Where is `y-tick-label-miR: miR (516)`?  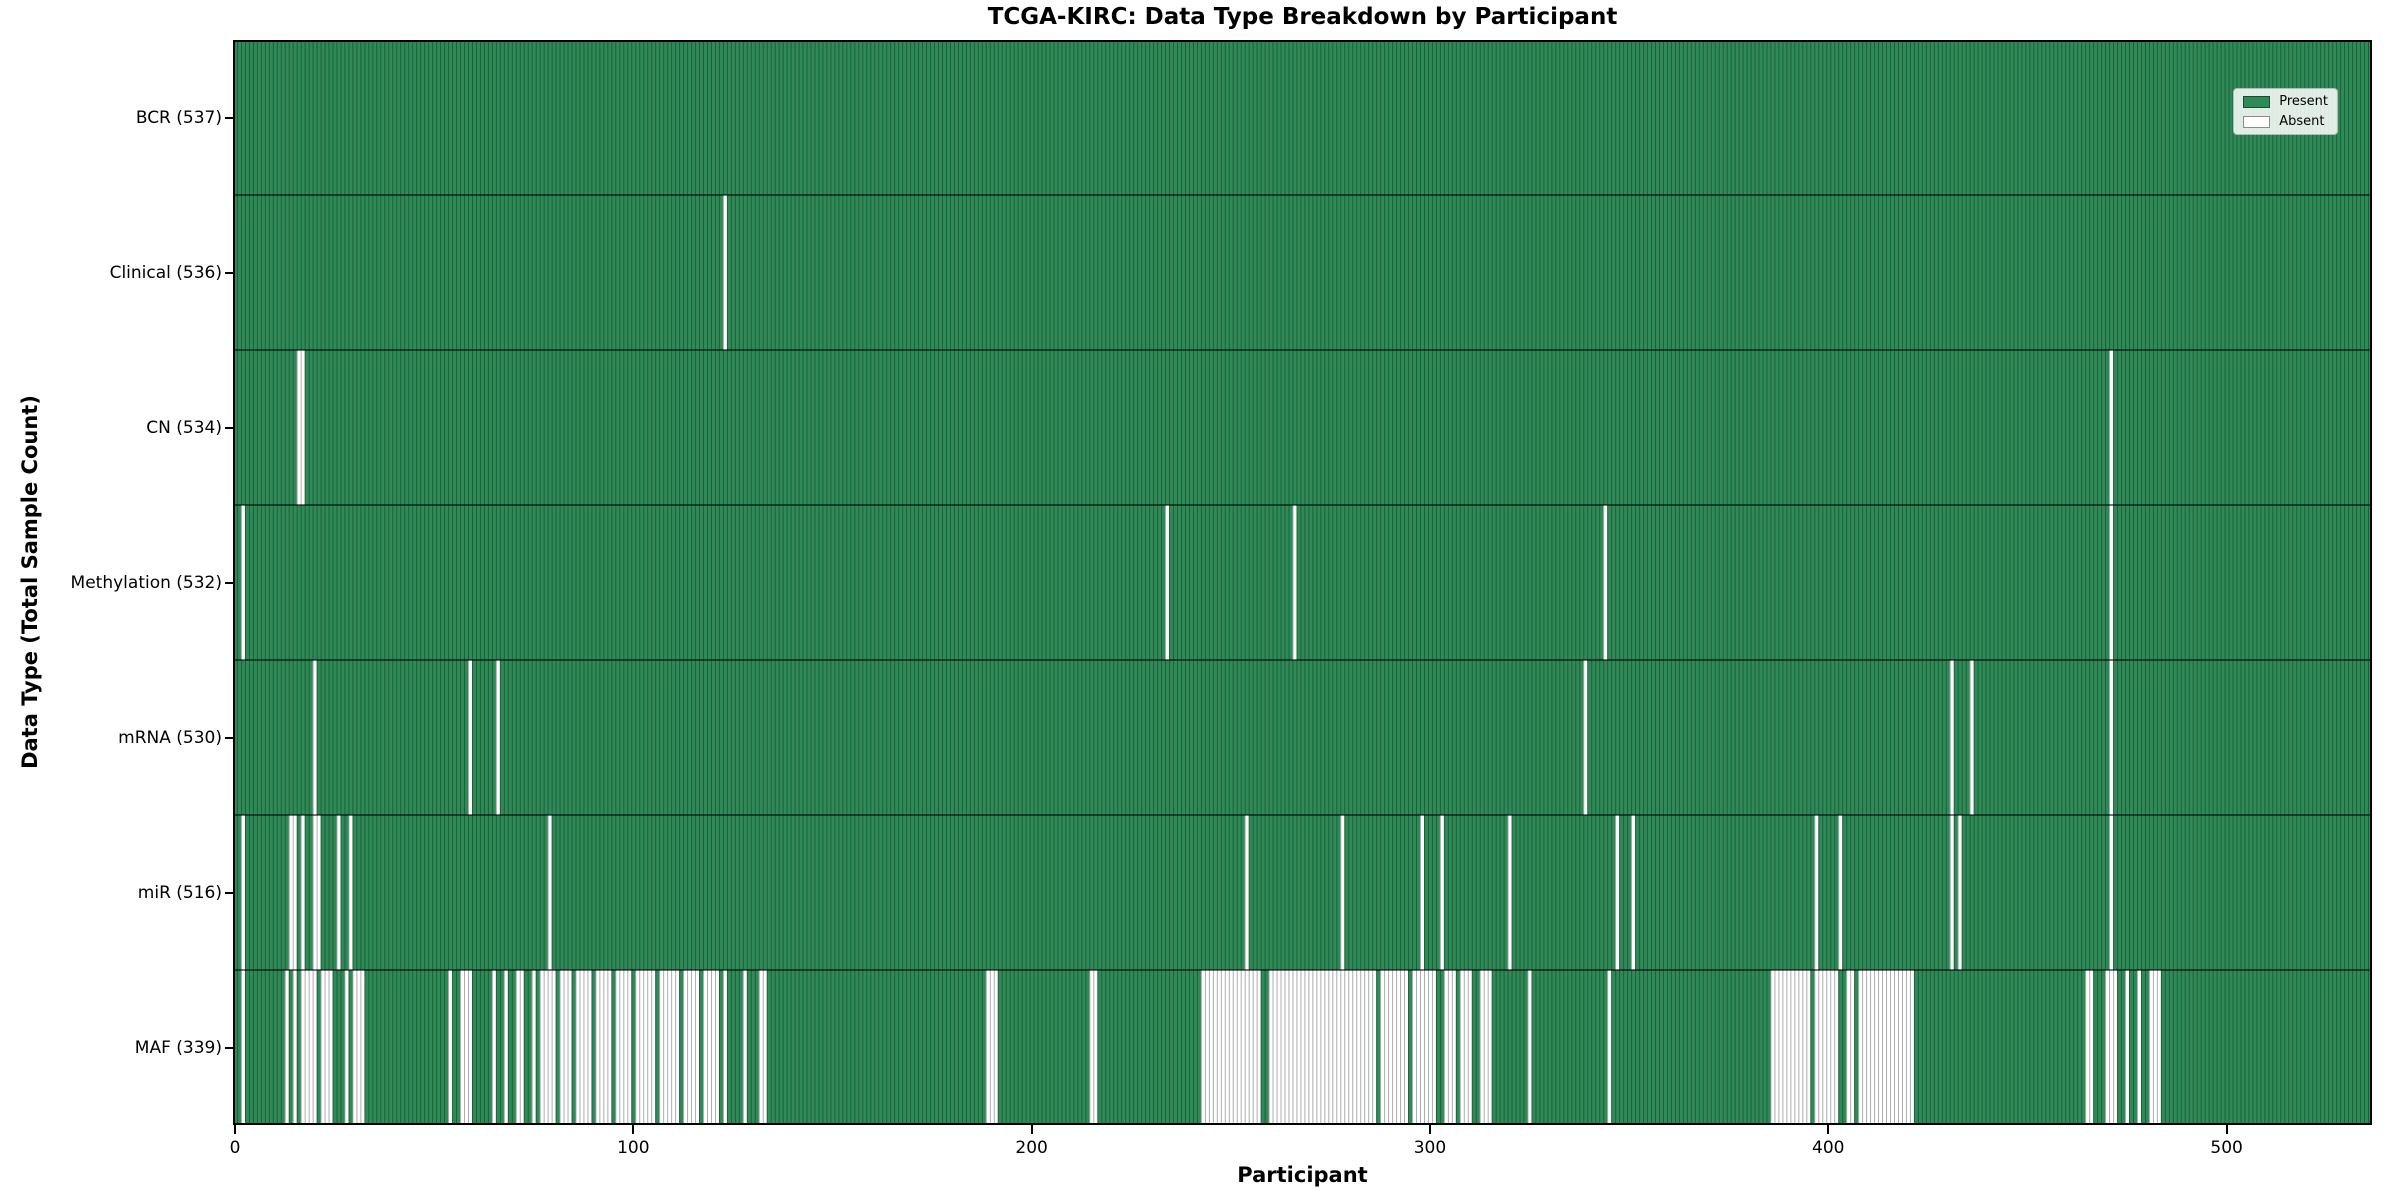 y-tick-label-miR: miR (516) is located at coordinates (179, 892).